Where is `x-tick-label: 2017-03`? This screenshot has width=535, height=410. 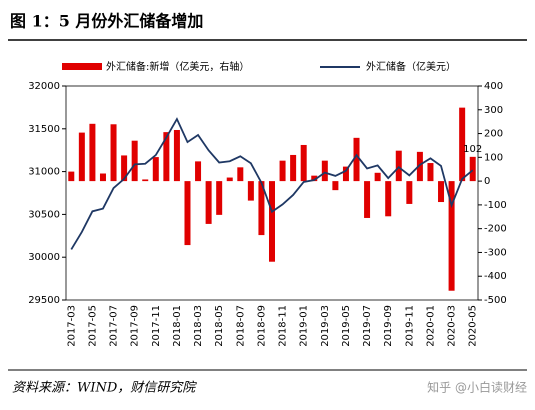
x-tick-label: 2017-03 is located at coordinates (71, 326).